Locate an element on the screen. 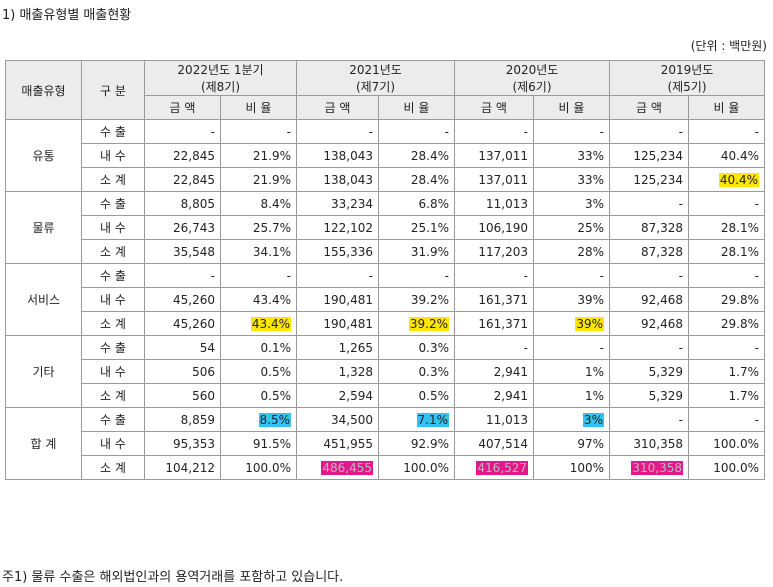 The width and height of the screenshot is (773, 587). row-label: 소 계 is located at coordinates (113, 467).